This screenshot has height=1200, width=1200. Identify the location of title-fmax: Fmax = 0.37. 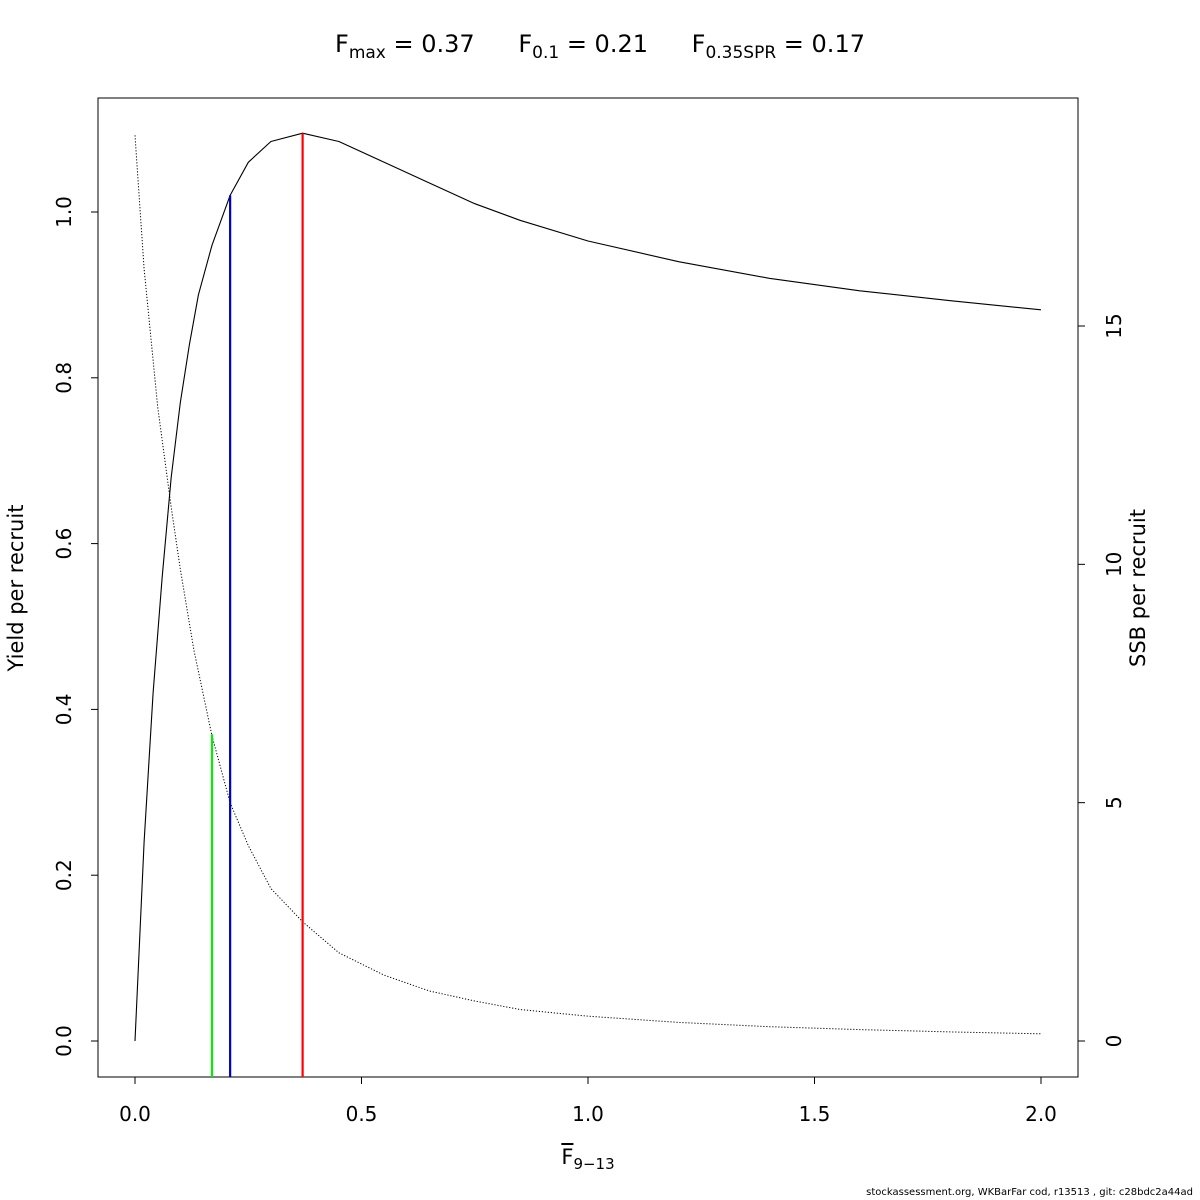
(405, 46).